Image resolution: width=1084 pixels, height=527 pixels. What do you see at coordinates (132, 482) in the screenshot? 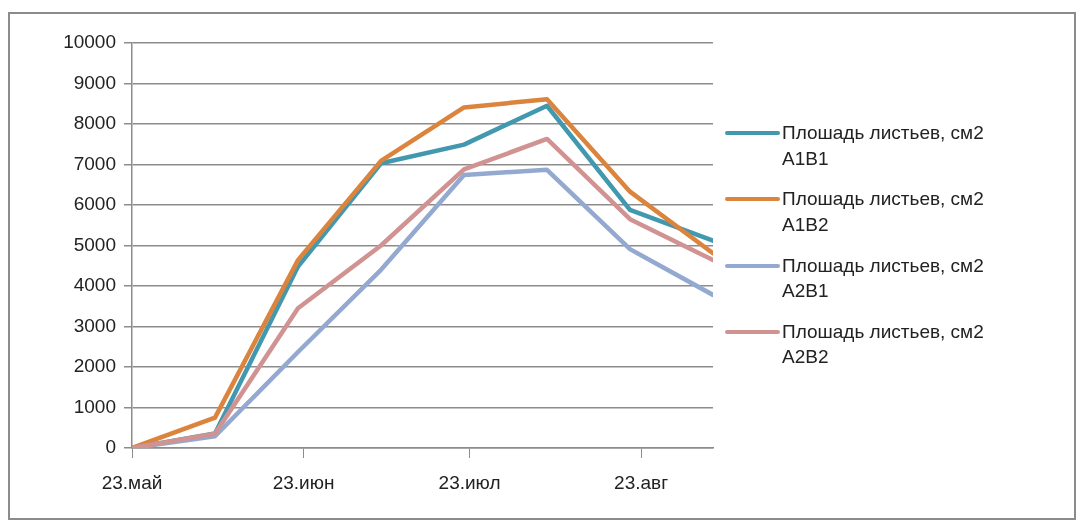
I see `x-tick-label: 23.май` at bounding box center [132, 482].